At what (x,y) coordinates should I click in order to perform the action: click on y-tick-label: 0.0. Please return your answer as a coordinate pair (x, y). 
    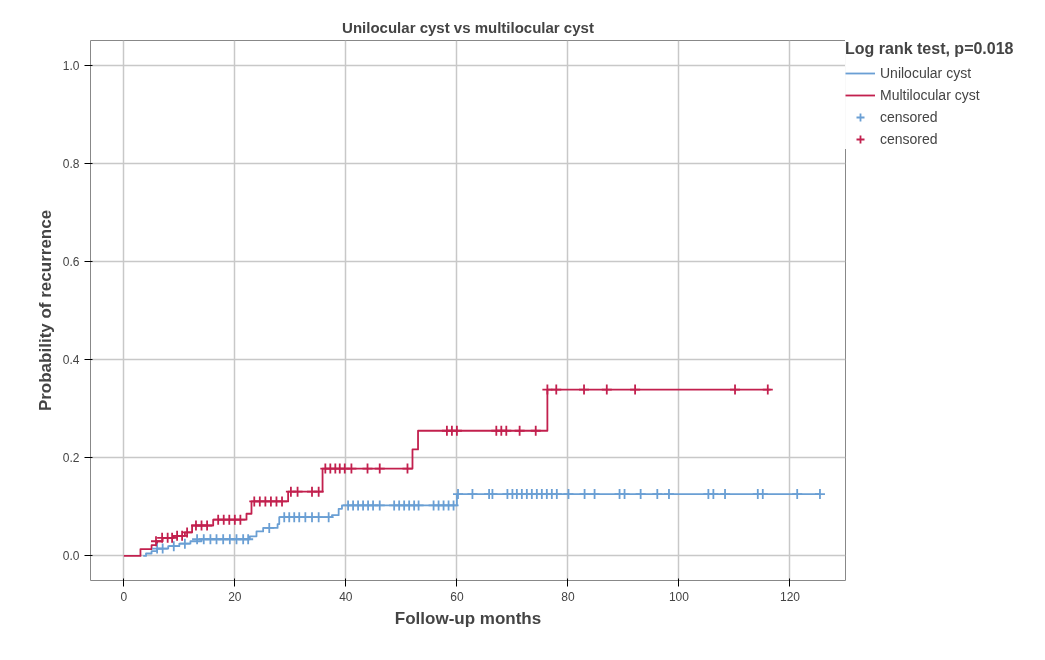
    Looking at the image, I should click on (71, 556).